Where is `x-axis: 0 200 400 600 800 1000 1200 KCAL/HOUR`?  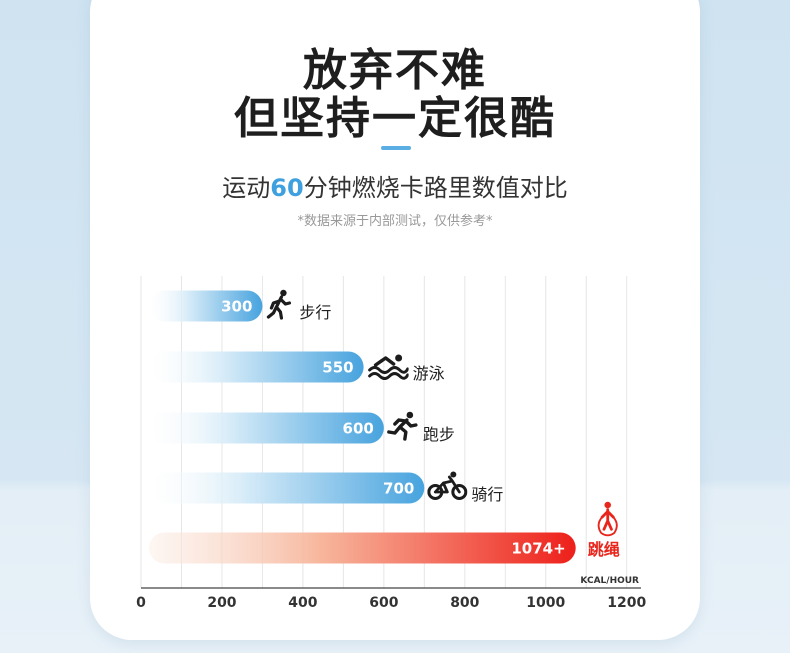
x-axis: 0 200 400 600 800 1000 1200 KCAL/HOUR is located at coordinates (391, 593).